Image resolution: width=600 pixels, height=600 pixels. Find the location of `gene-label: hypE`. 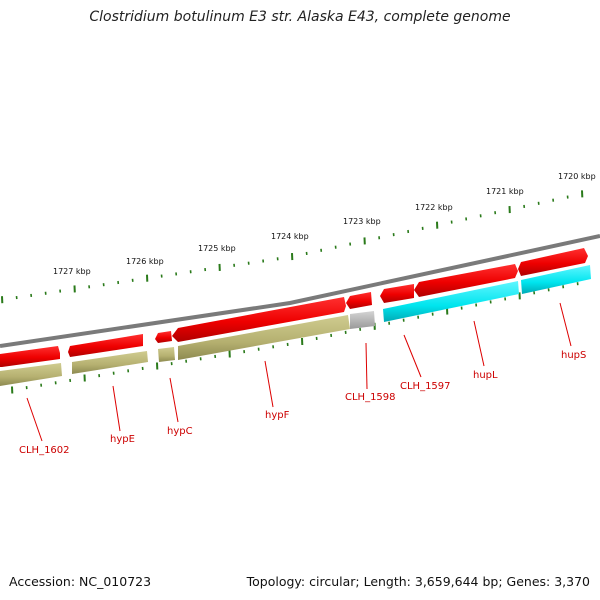

gene-label: hypE is located at coordinates (122, 439).